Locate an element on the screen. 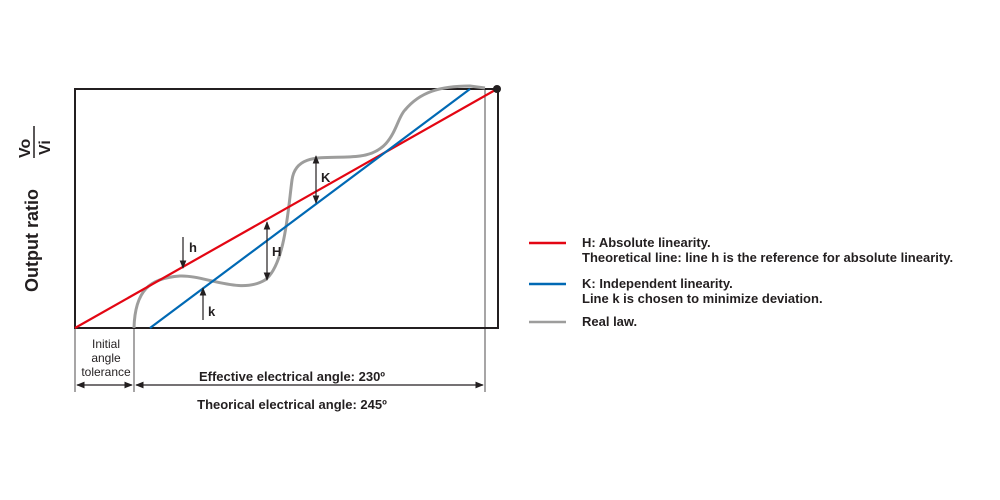  end-point-dot is located at coordinates (497, 89).